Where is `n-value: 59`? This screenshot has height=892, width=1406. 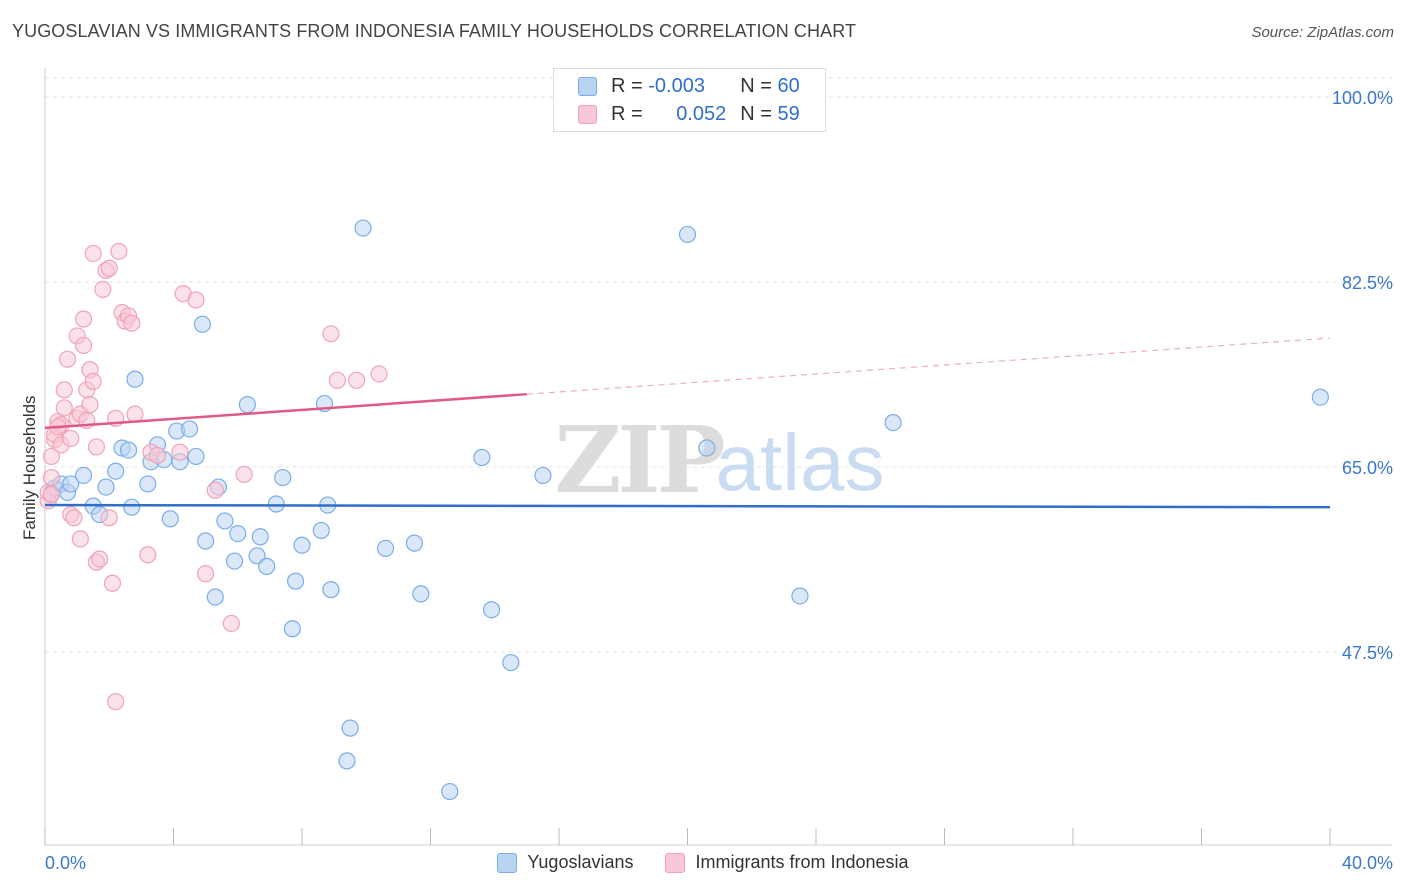
n-value: 59 is located at coordinates (788, 113).